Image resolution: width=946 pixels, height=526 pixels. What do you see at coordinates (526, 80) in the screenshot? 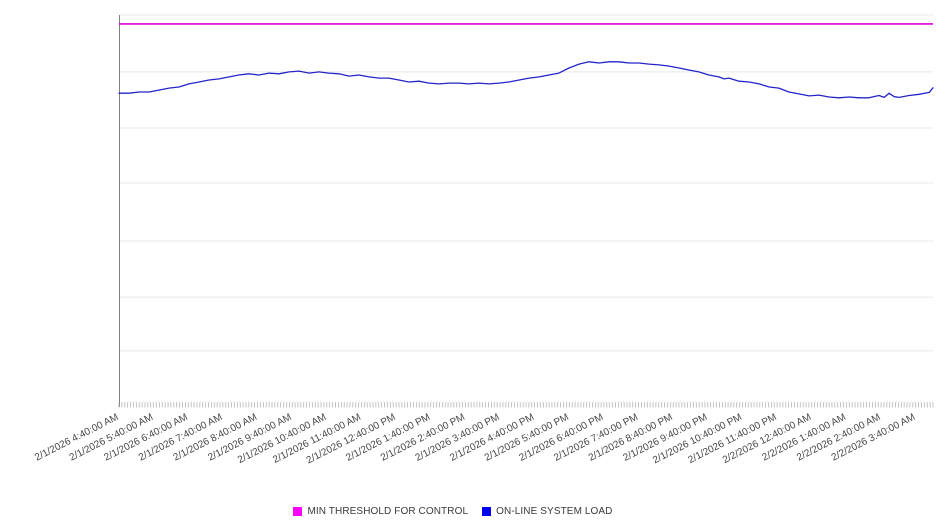
I see `online-system-load-line` at bounding box center [526, 80].